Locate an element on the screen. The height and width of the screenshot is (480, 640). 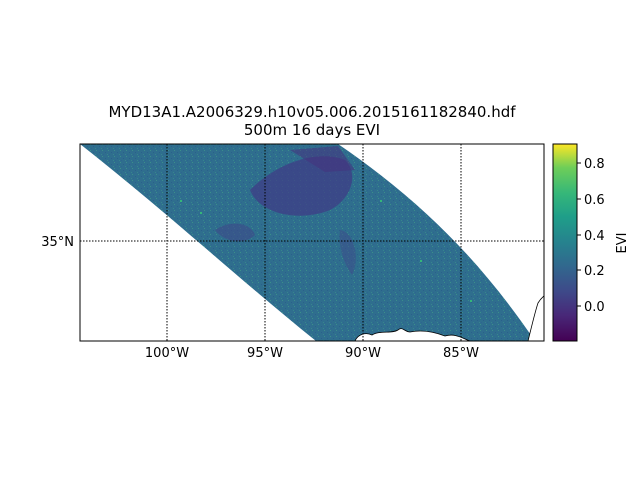
colorbar-tick-0.8: 0.8 is located at coordinates (594, 164).